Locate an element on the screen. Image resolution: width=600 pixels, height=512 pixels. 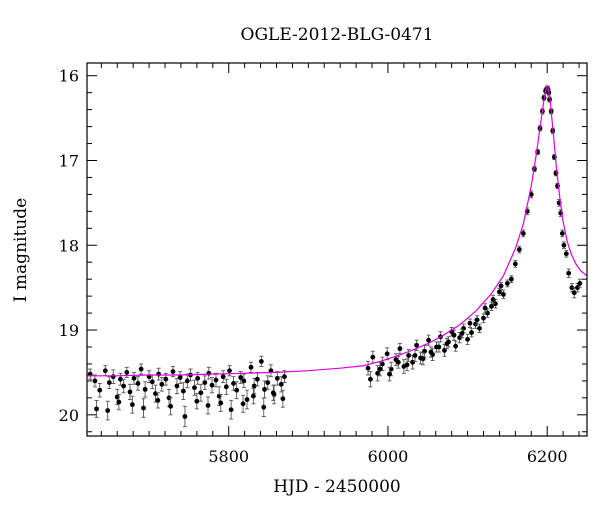
x-tick-label: 6200 is located at coordinates (547, 456).